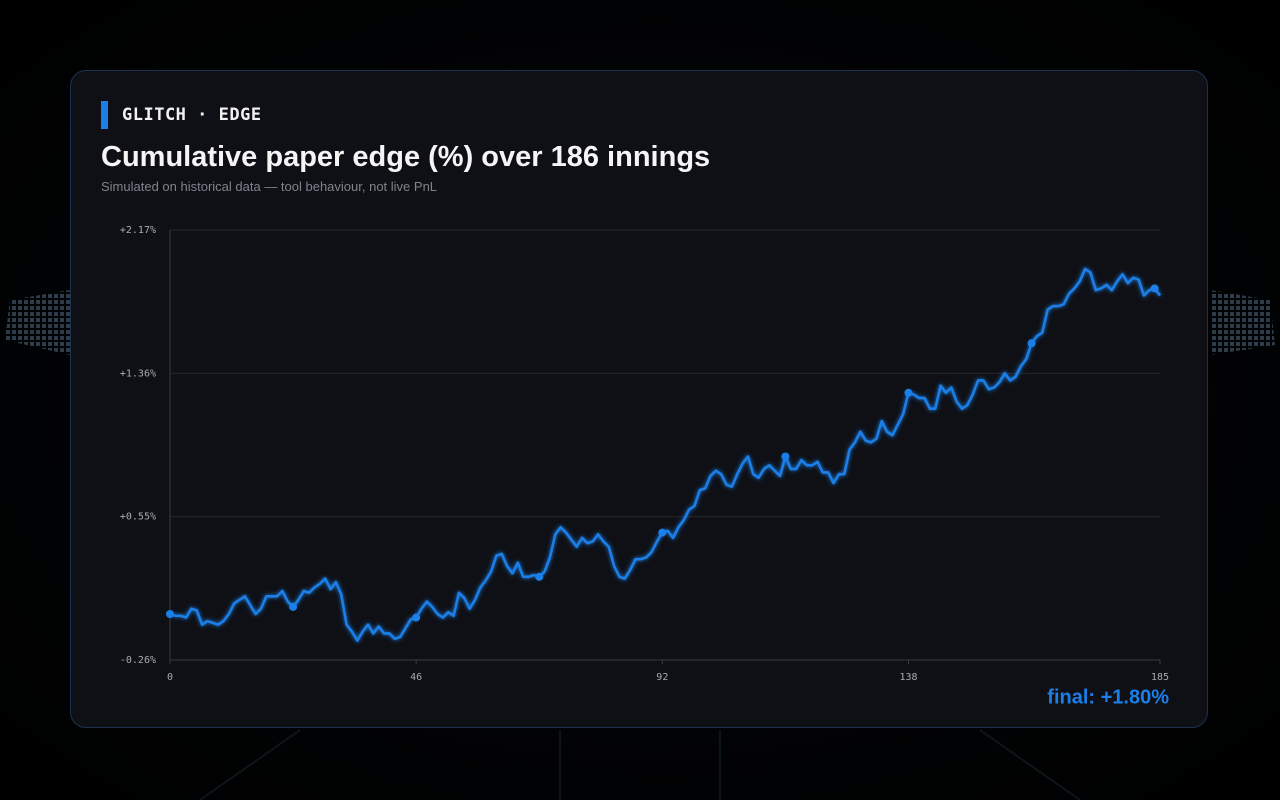 This screenshot has width=1280, height=800. I want to click on final-annotation: final: +1.80%, so click(1108, 697).